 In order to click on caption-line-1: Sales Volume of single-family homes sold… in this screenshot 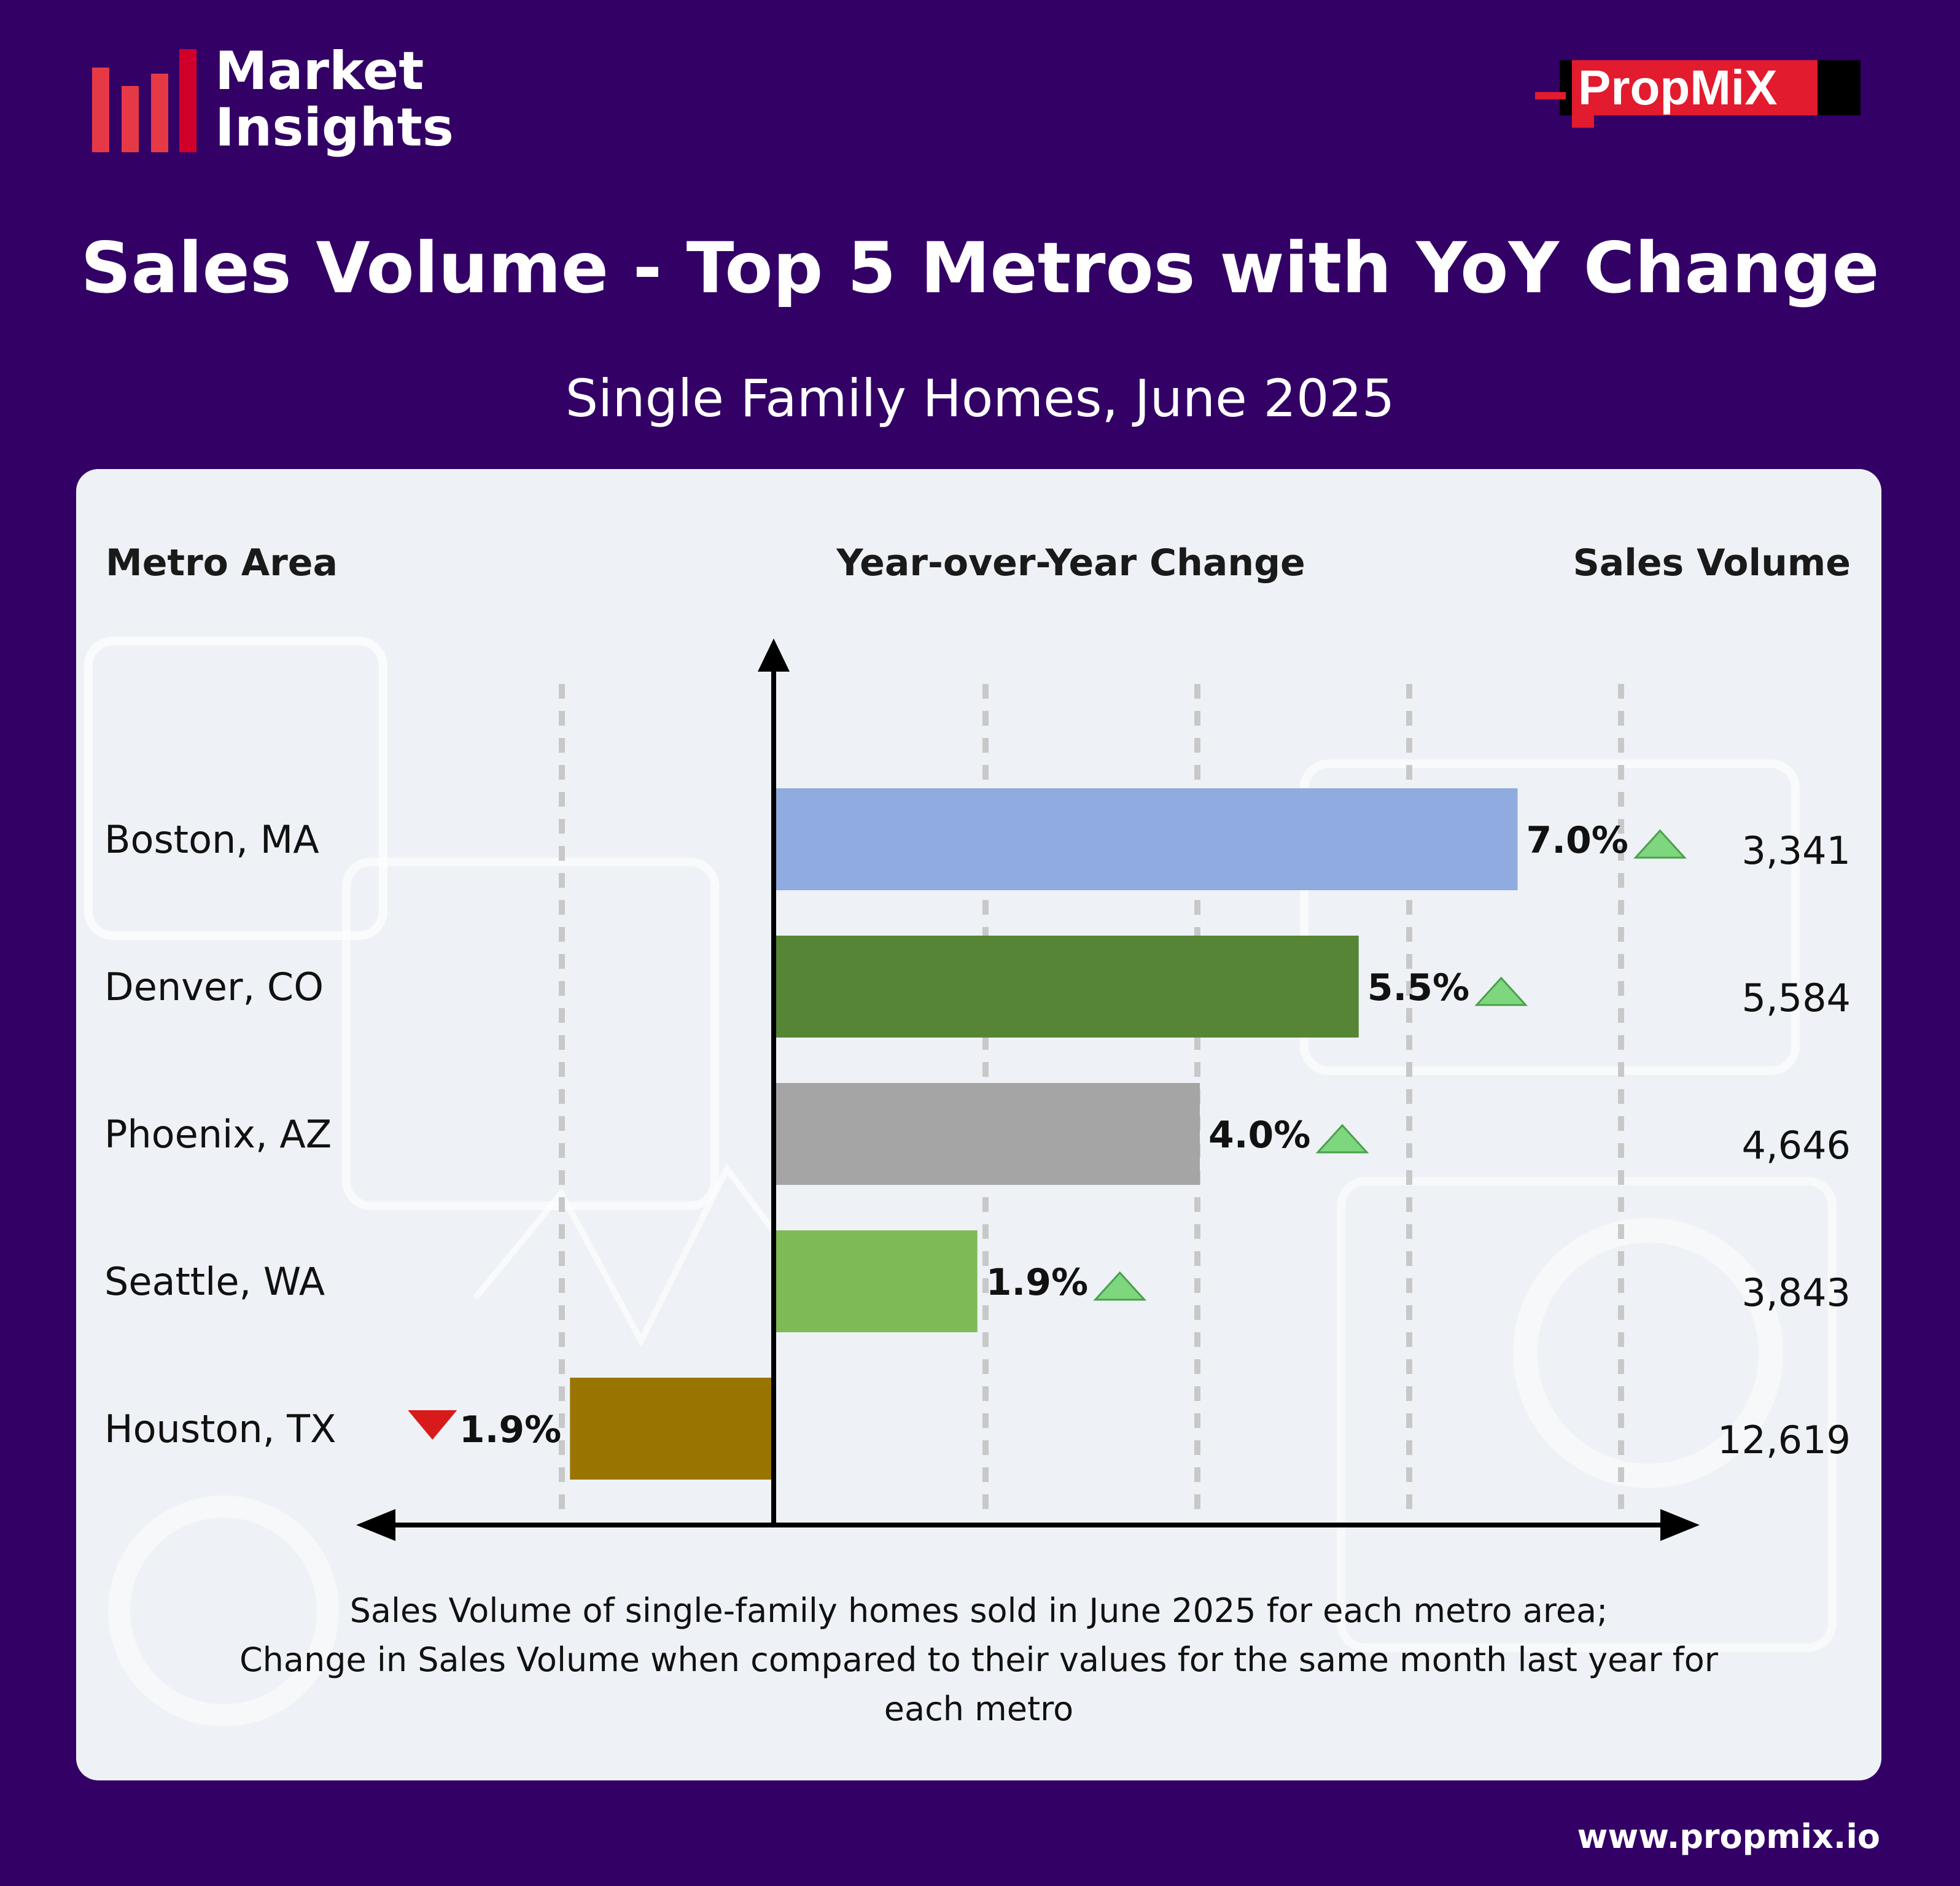, I will do `click(979, 1610)`.